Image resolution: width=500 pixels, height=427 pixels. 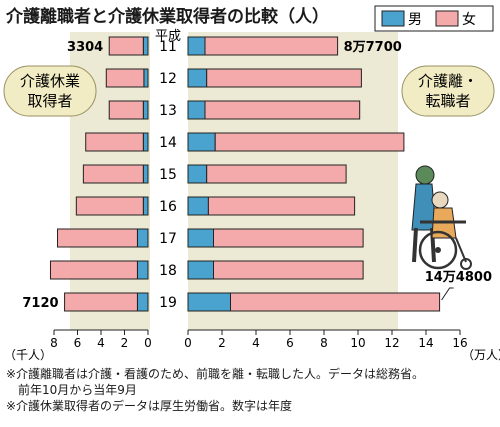 I want to click on footnote-2: 前年10月から当年9月, so click(x=77, y=390).